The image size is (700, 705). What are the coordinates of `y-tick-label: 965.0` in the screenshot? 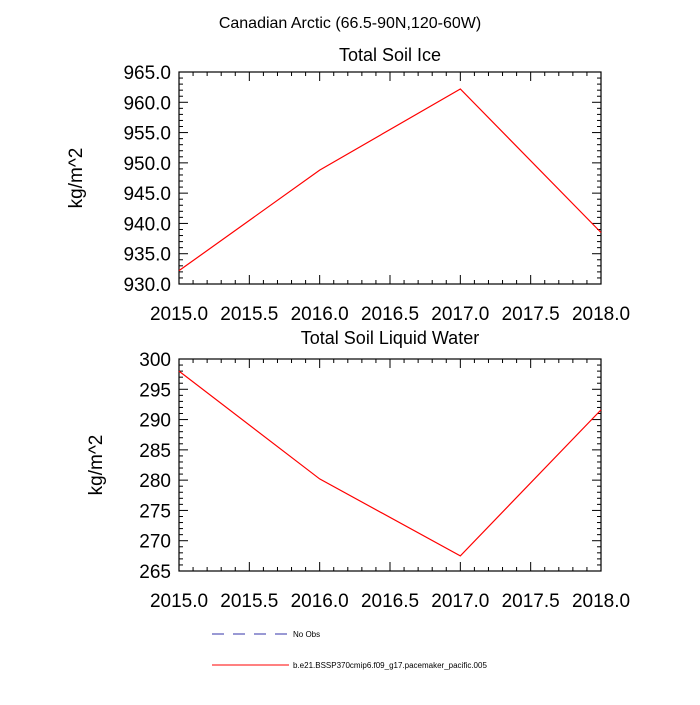 It's located at (147, 73).